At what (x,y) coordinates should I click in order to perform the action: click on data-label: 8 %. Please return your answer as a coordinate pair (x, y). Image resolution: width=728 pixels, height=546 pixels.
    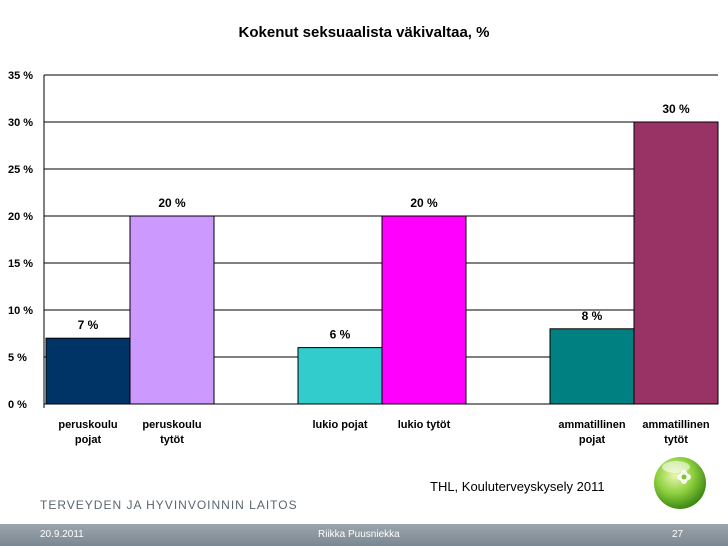
    Looking at the image, I should click on (592, 316).